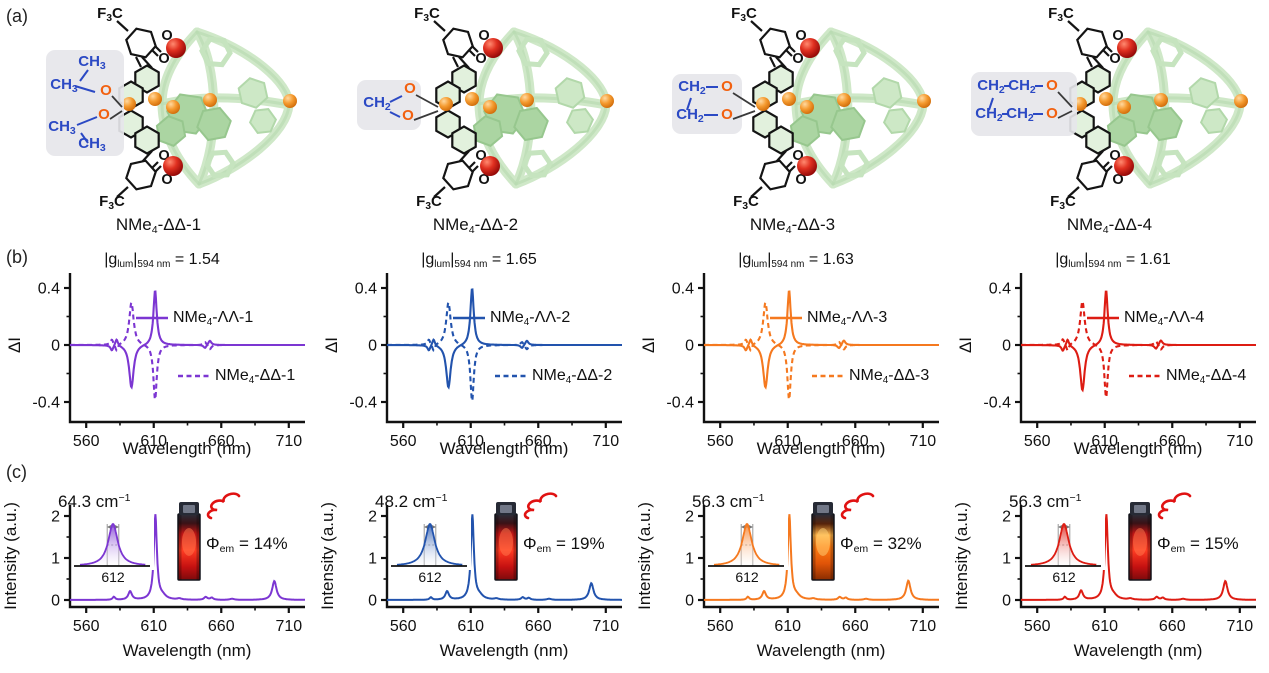 This screenshot has width=1269, height=673. What do you see at coordinates (113, 577) in the screenshot?
I see `inset-peak-label: 612` at bounding box center [113, 577].